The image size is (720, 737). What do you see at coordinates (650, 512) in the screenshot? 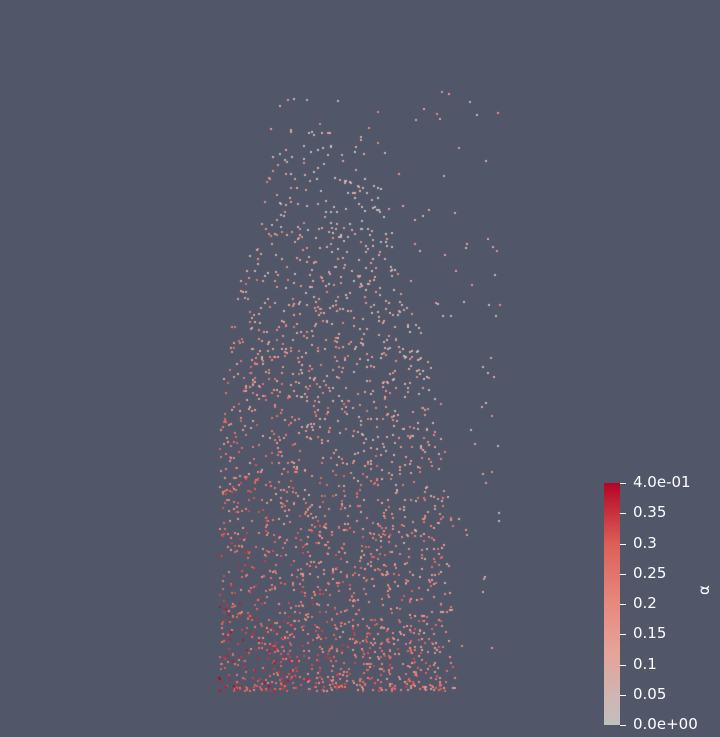
I see `color-legend-tick-label: 0.35` at bounding box center [650, 512].